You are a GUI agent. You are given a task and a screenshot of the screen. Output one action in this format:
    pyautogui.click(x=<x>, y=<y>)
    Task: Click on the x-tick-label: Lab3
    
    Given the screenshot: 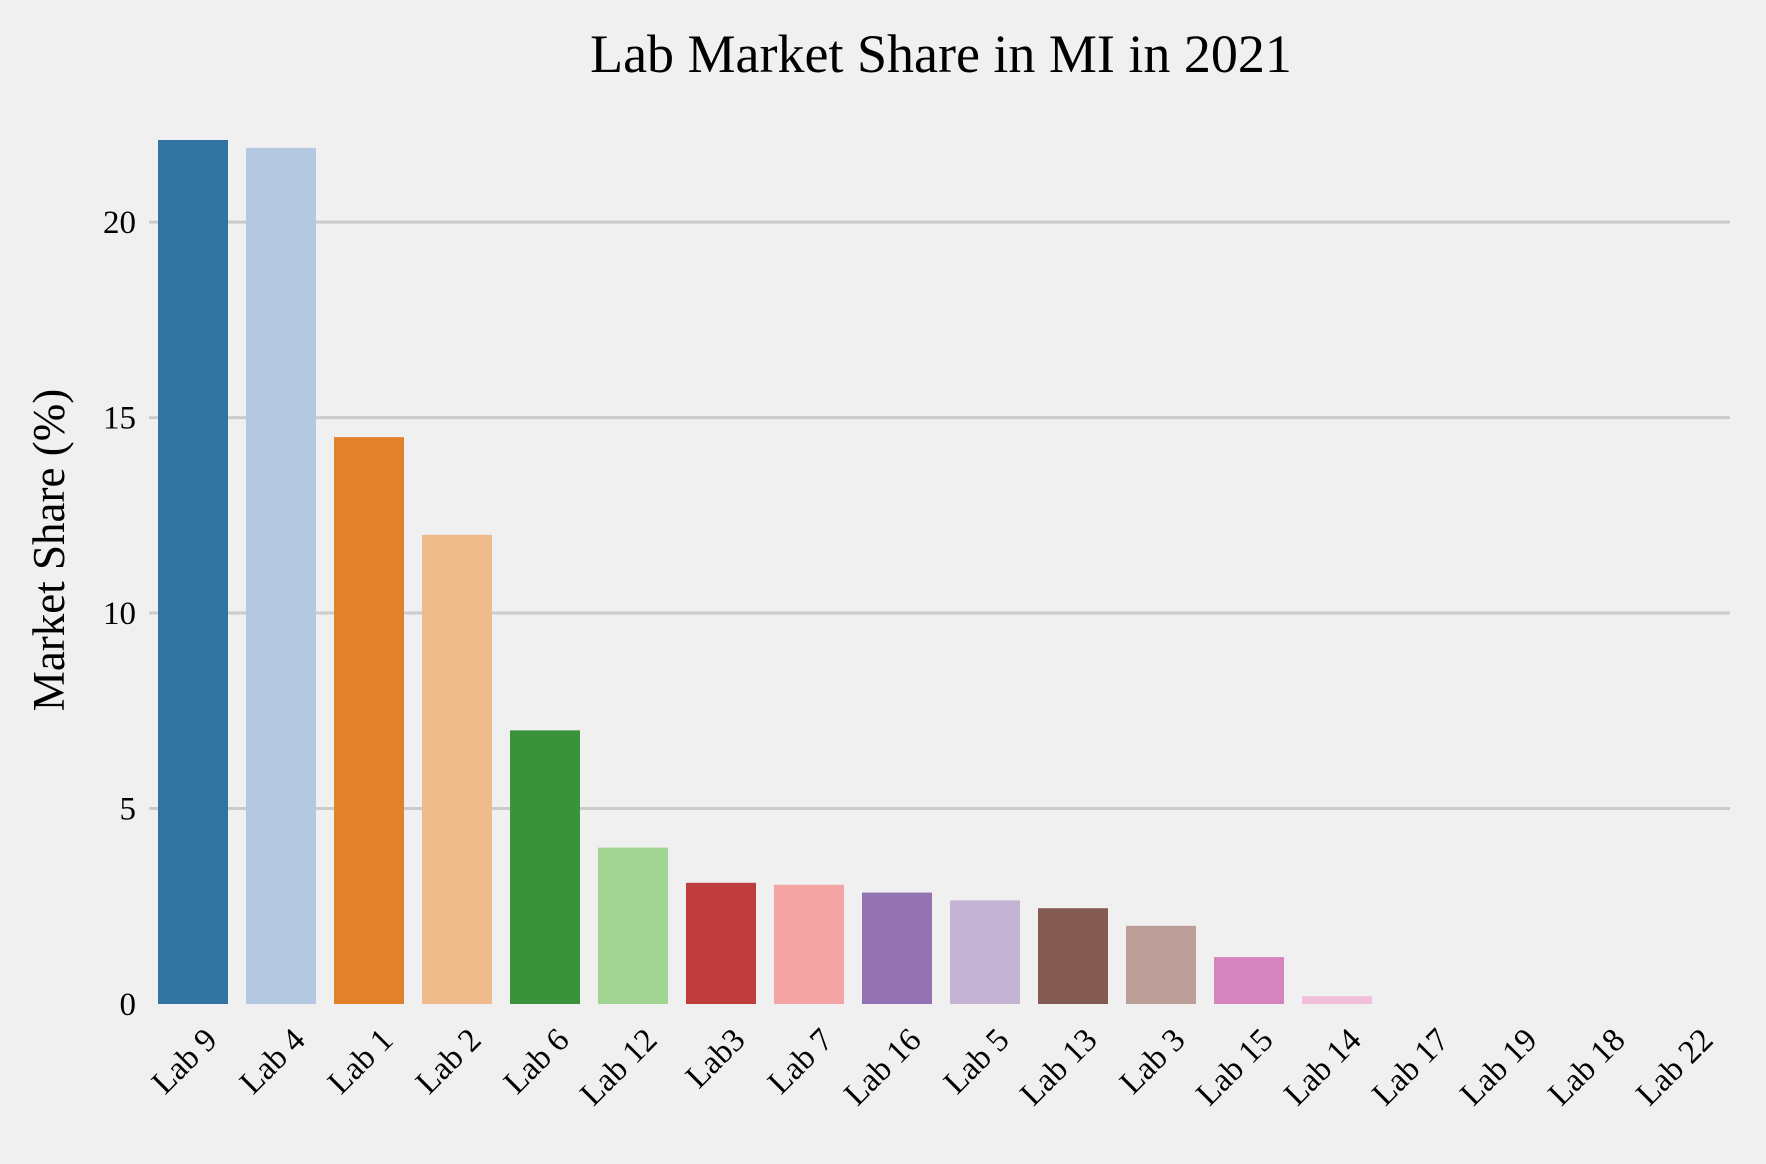 What is the action you would take?
    pyautogui.click(x=715, y=1058)
    